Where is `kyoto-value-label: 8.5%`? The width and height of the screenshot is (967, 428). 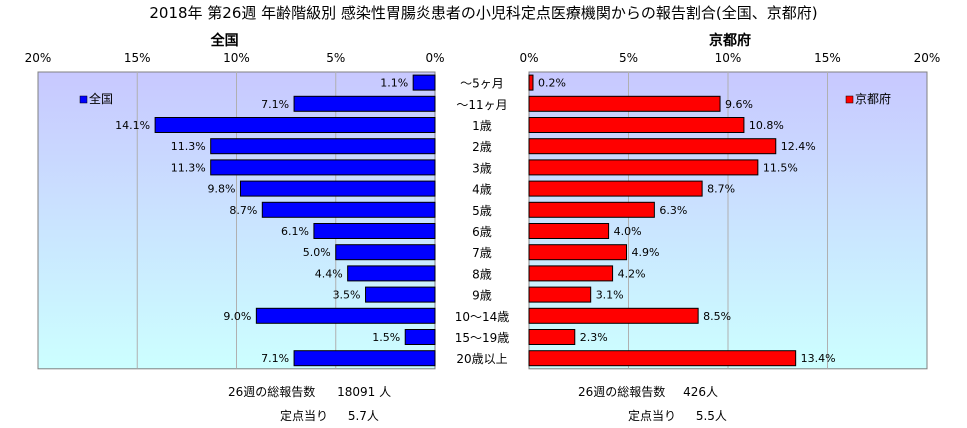 kyoto-value-label: 8.5% is located at coordinates (717, 316).